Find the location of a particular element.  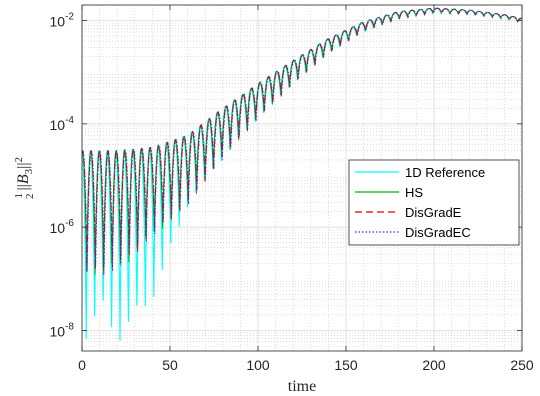

x-tick-label: 250 is located at coordinates (522, 365).